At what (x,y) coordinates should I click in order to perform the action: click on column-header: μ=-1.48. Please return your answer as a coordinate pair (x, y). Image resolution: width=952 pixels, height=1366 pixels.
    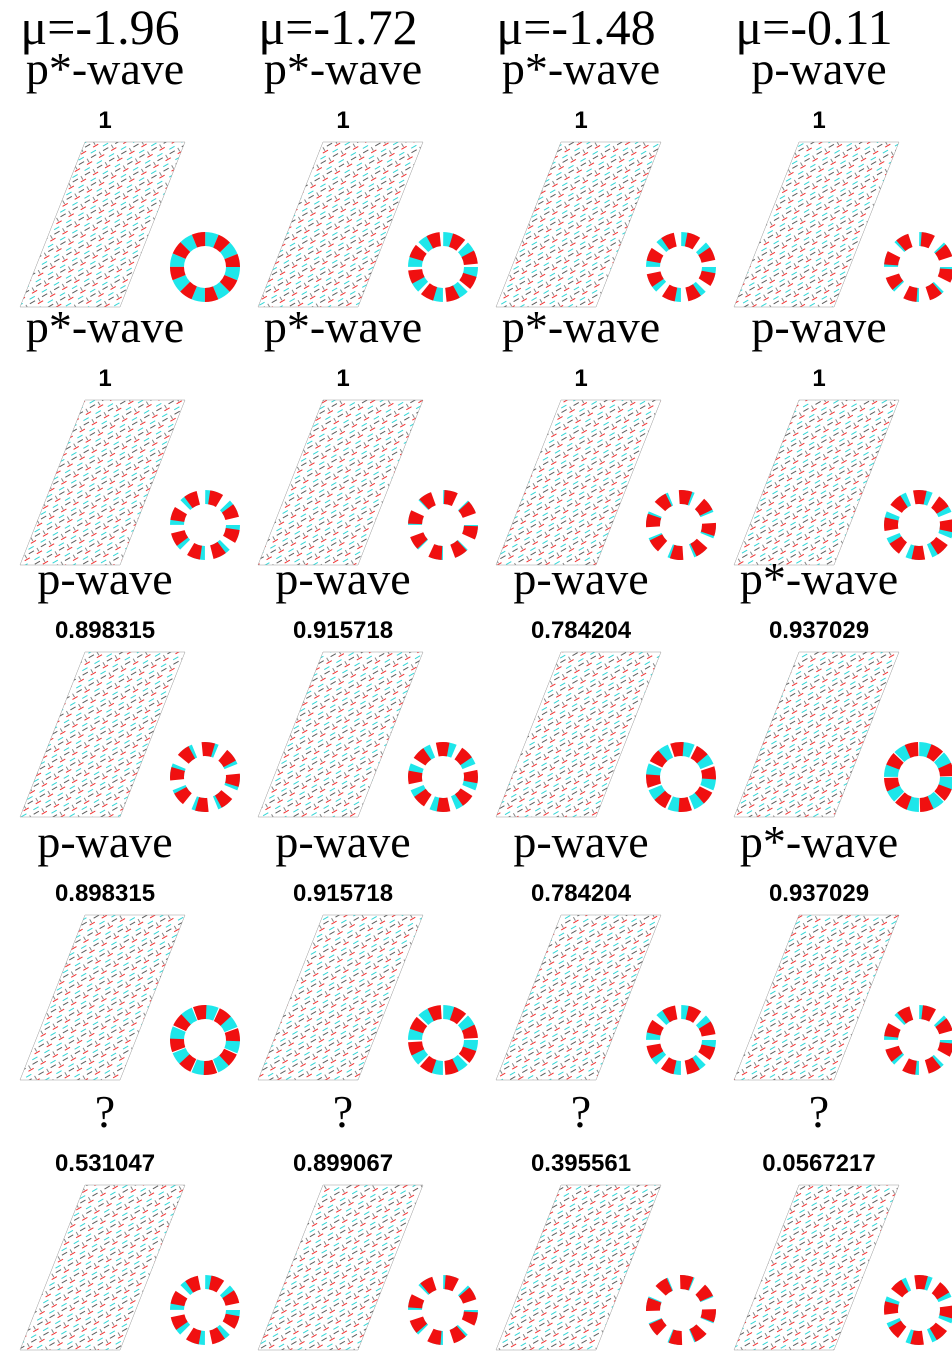
    Looking at the image, I should click on (575, 27).